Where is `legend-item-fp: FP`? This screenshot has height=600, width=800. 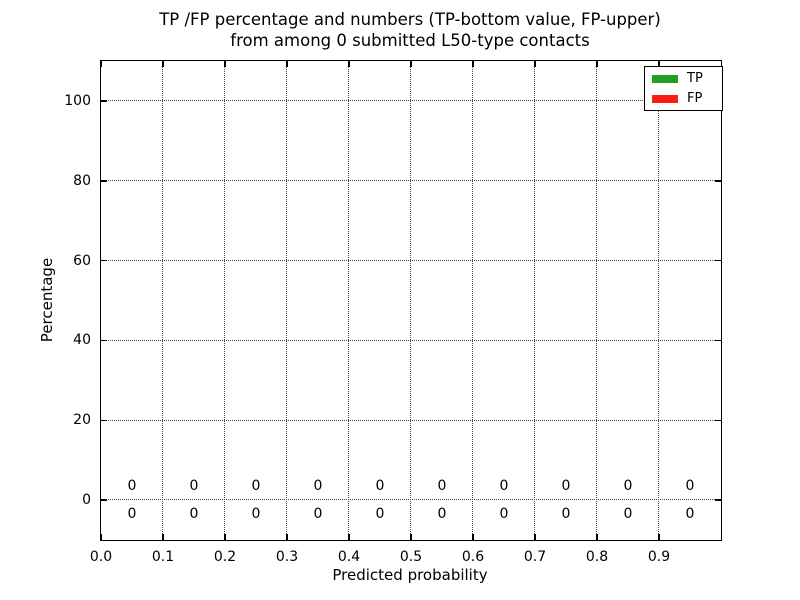
legend-item-fp: FP is located at coordinates (683, 98).